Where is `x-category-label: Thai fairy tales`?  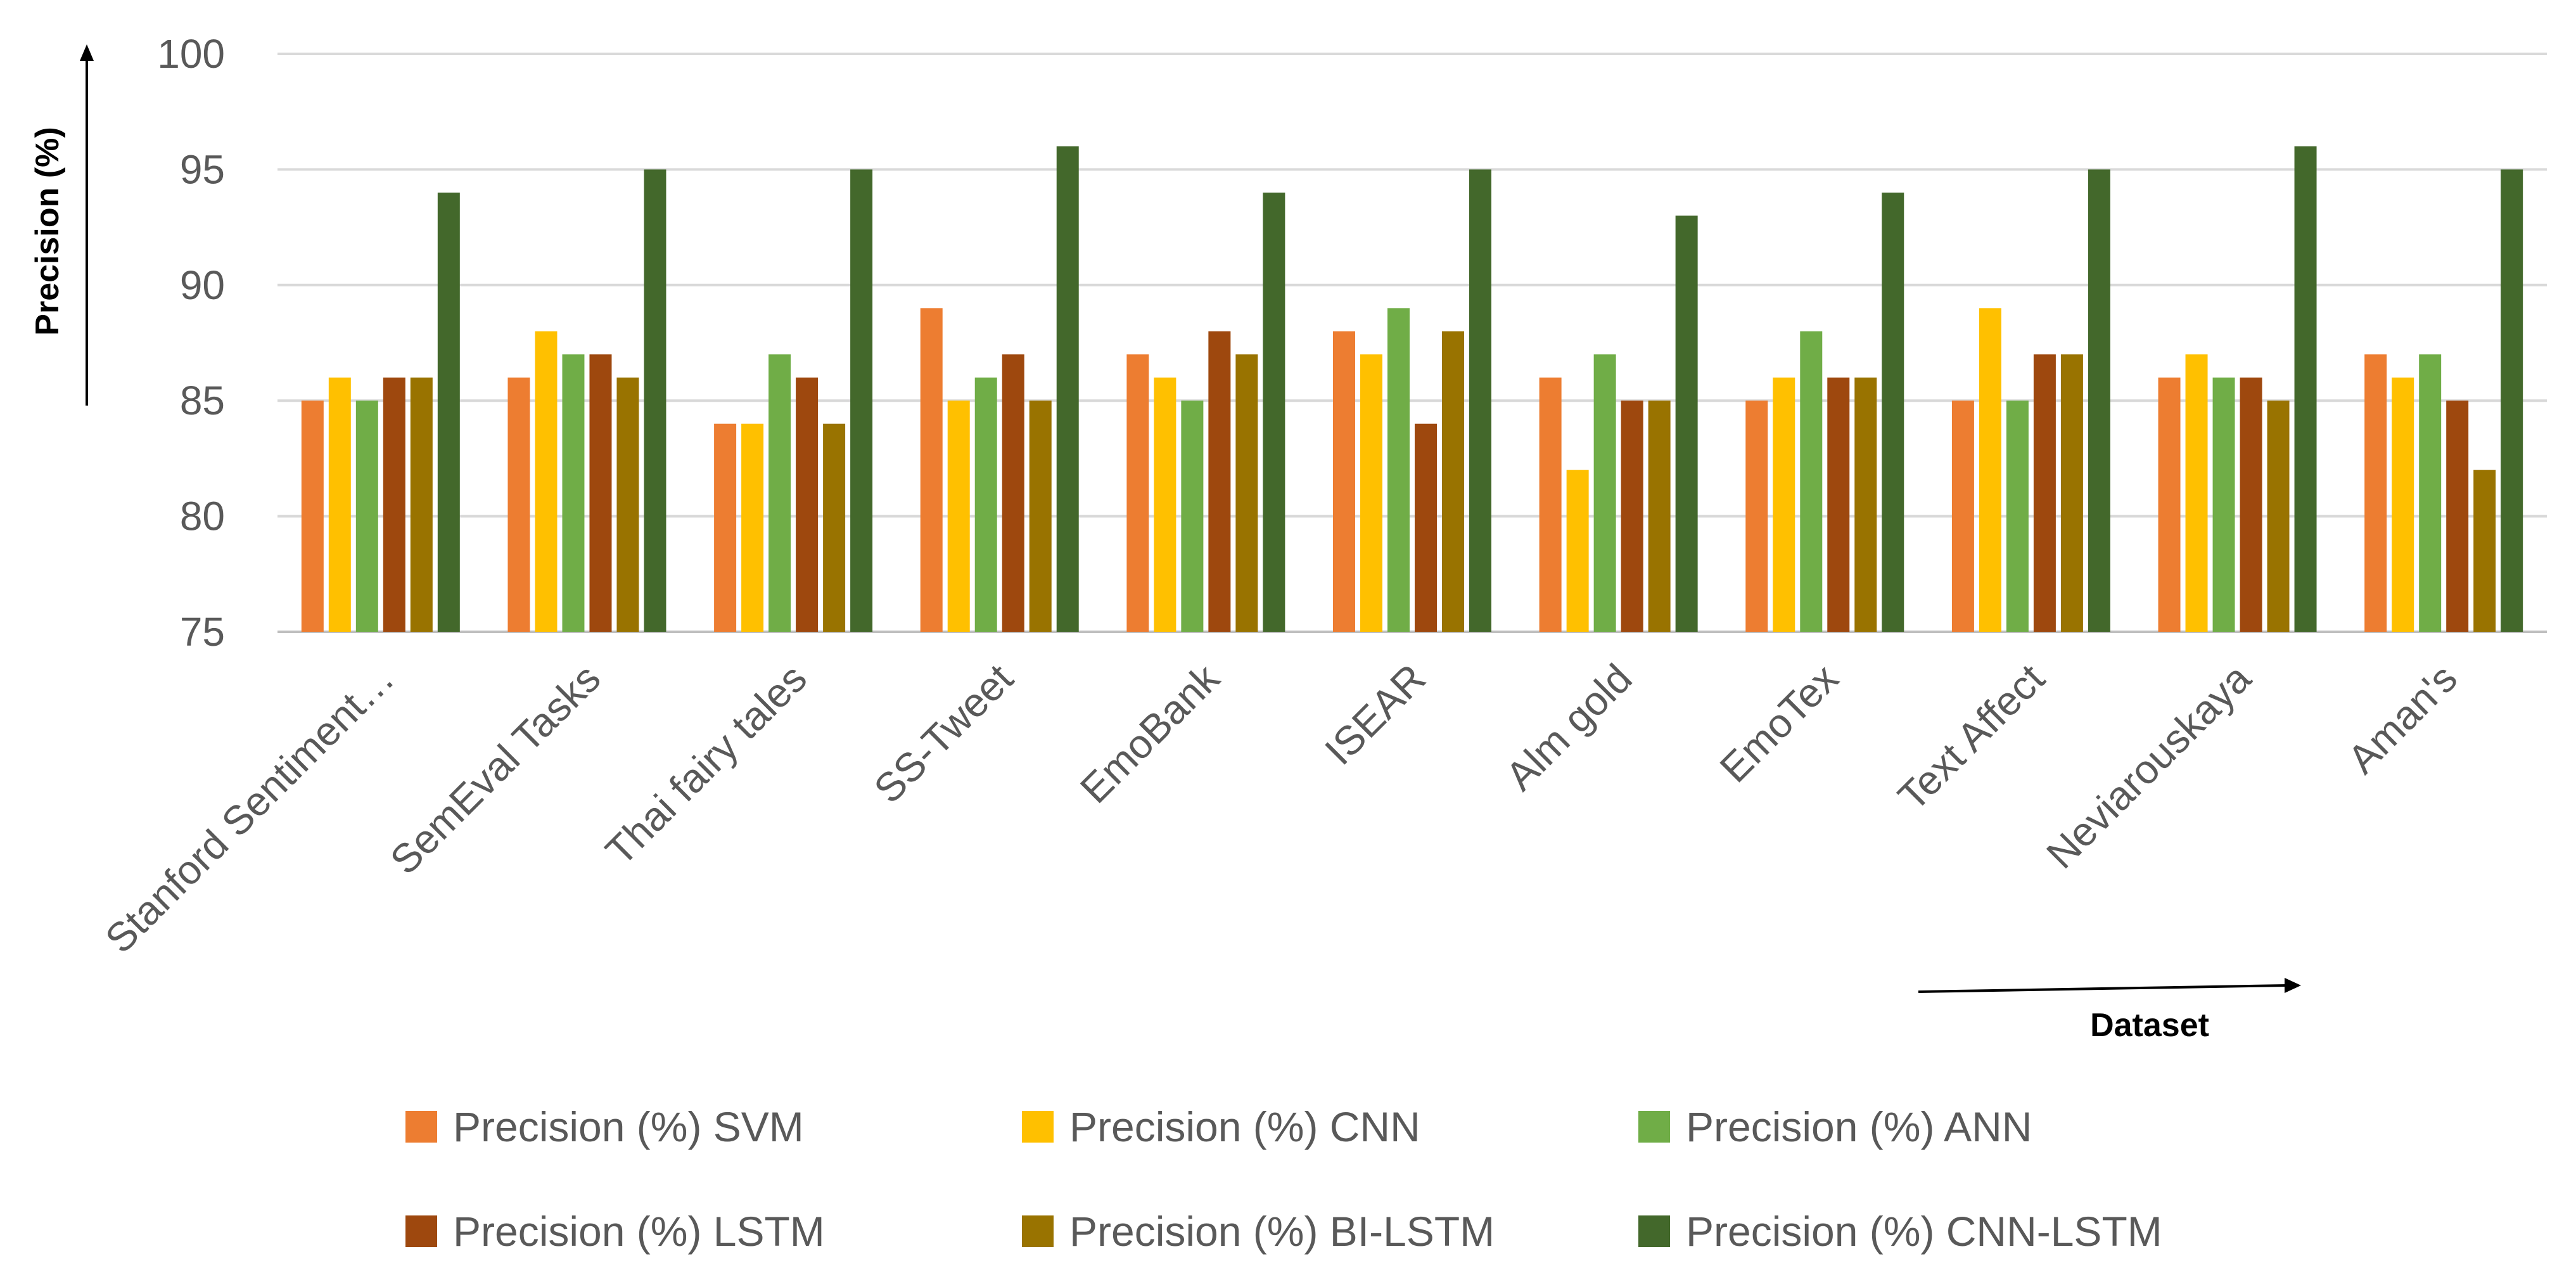
x-category-label: Thai fairy tales is located at coordinates (706, 765).